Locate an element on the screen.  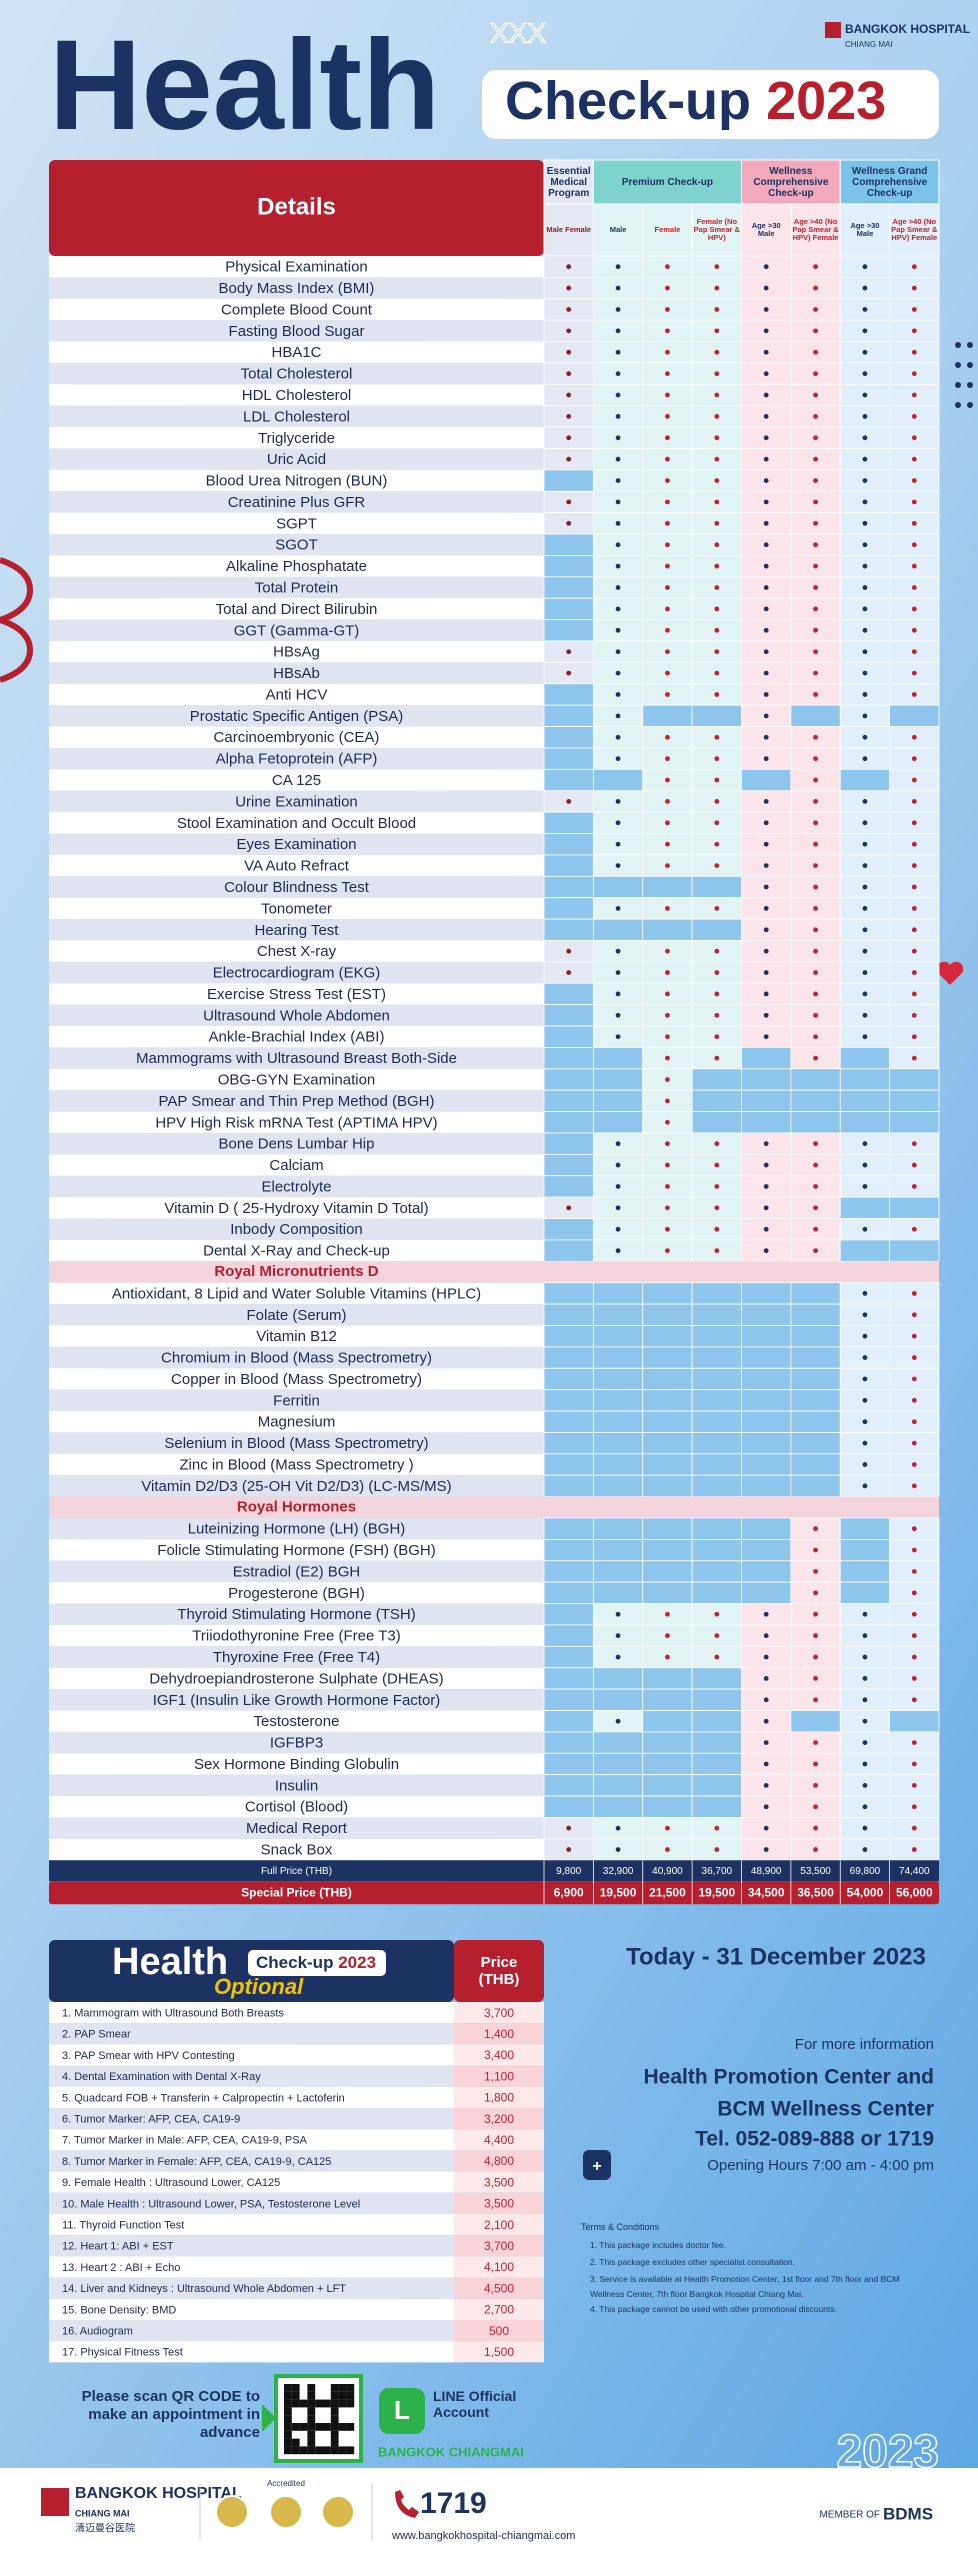
subheader: Age >30 Male is located at coordinates (766, 229).